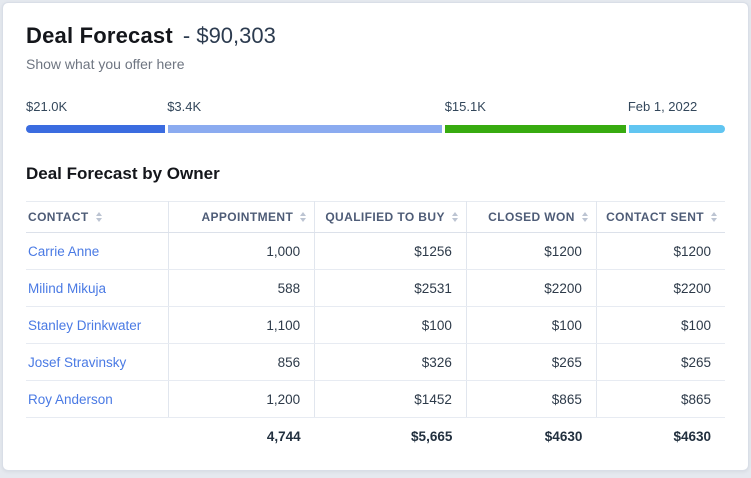 The image size is (751, 478). Describe the element at coordinates (229, 35) in the screenshot. I see `forecast-total-value: - $90,303` at that location.